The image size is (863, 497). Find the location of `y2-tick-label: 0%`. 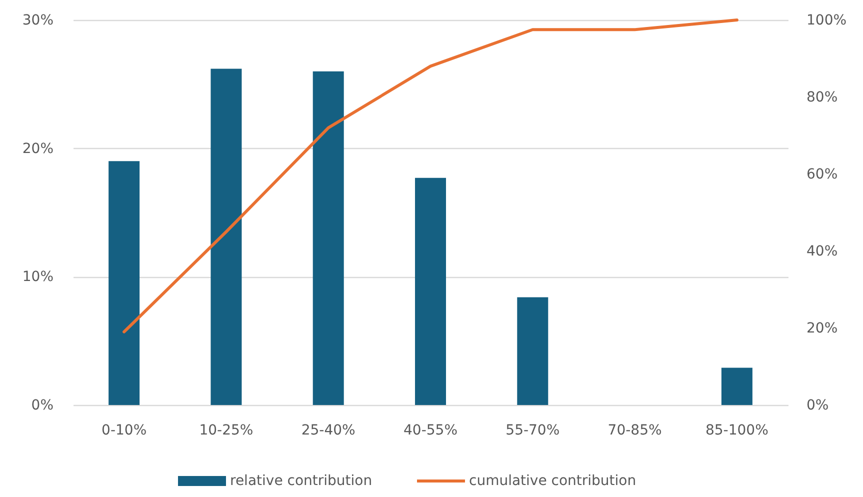

y2-tick-label: 0% is located at coordinates (817, 406).